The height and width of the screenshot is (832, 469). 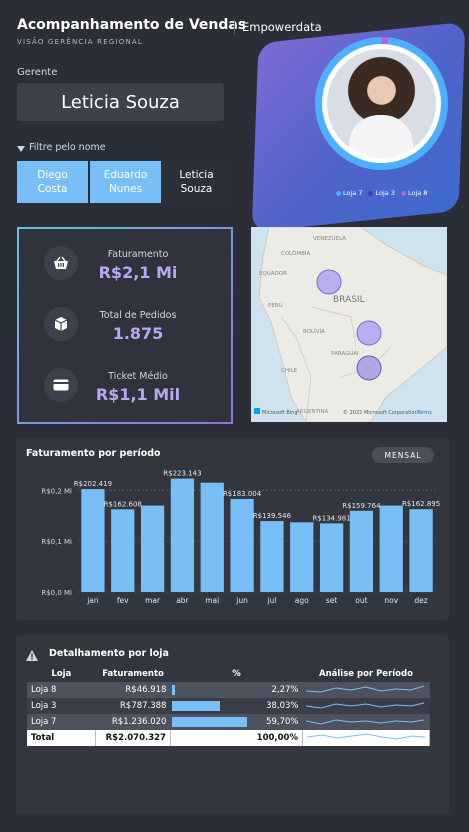 What do you see at coordinates (123, 504) in the screenshot?
I see `data-label: R$162.608` at bounding box center [123, 504].